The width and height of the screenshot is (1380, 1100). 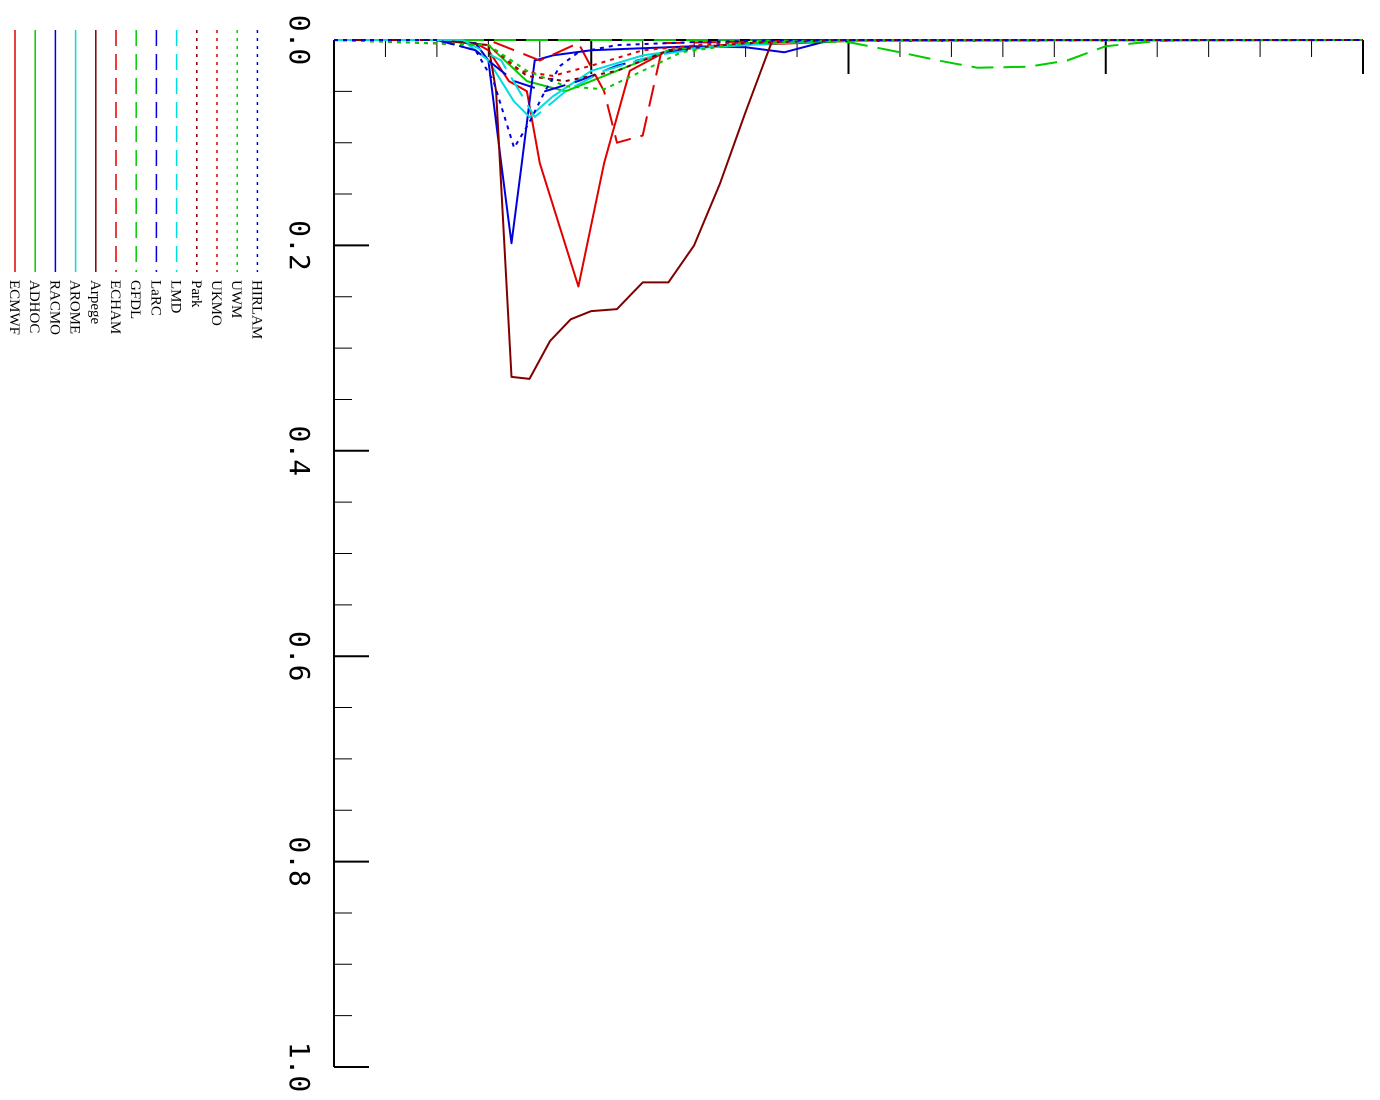 What do you see at coordinates (299, 40) in the screenshot?
I see `value-tick-label: 0.0` at bounding box center [299, 40].